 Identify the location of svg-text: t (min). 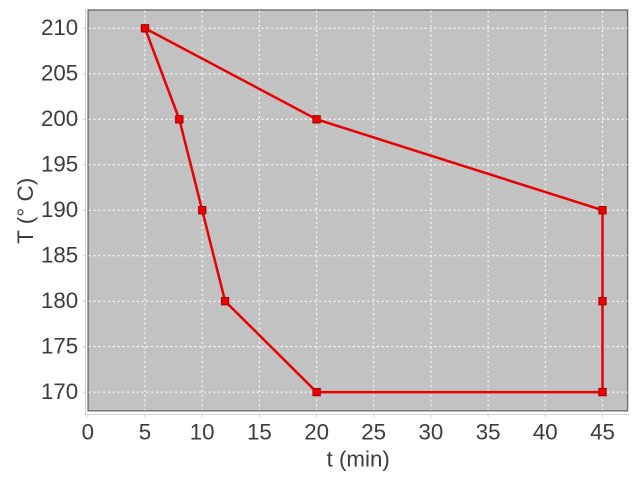
(358, 458).